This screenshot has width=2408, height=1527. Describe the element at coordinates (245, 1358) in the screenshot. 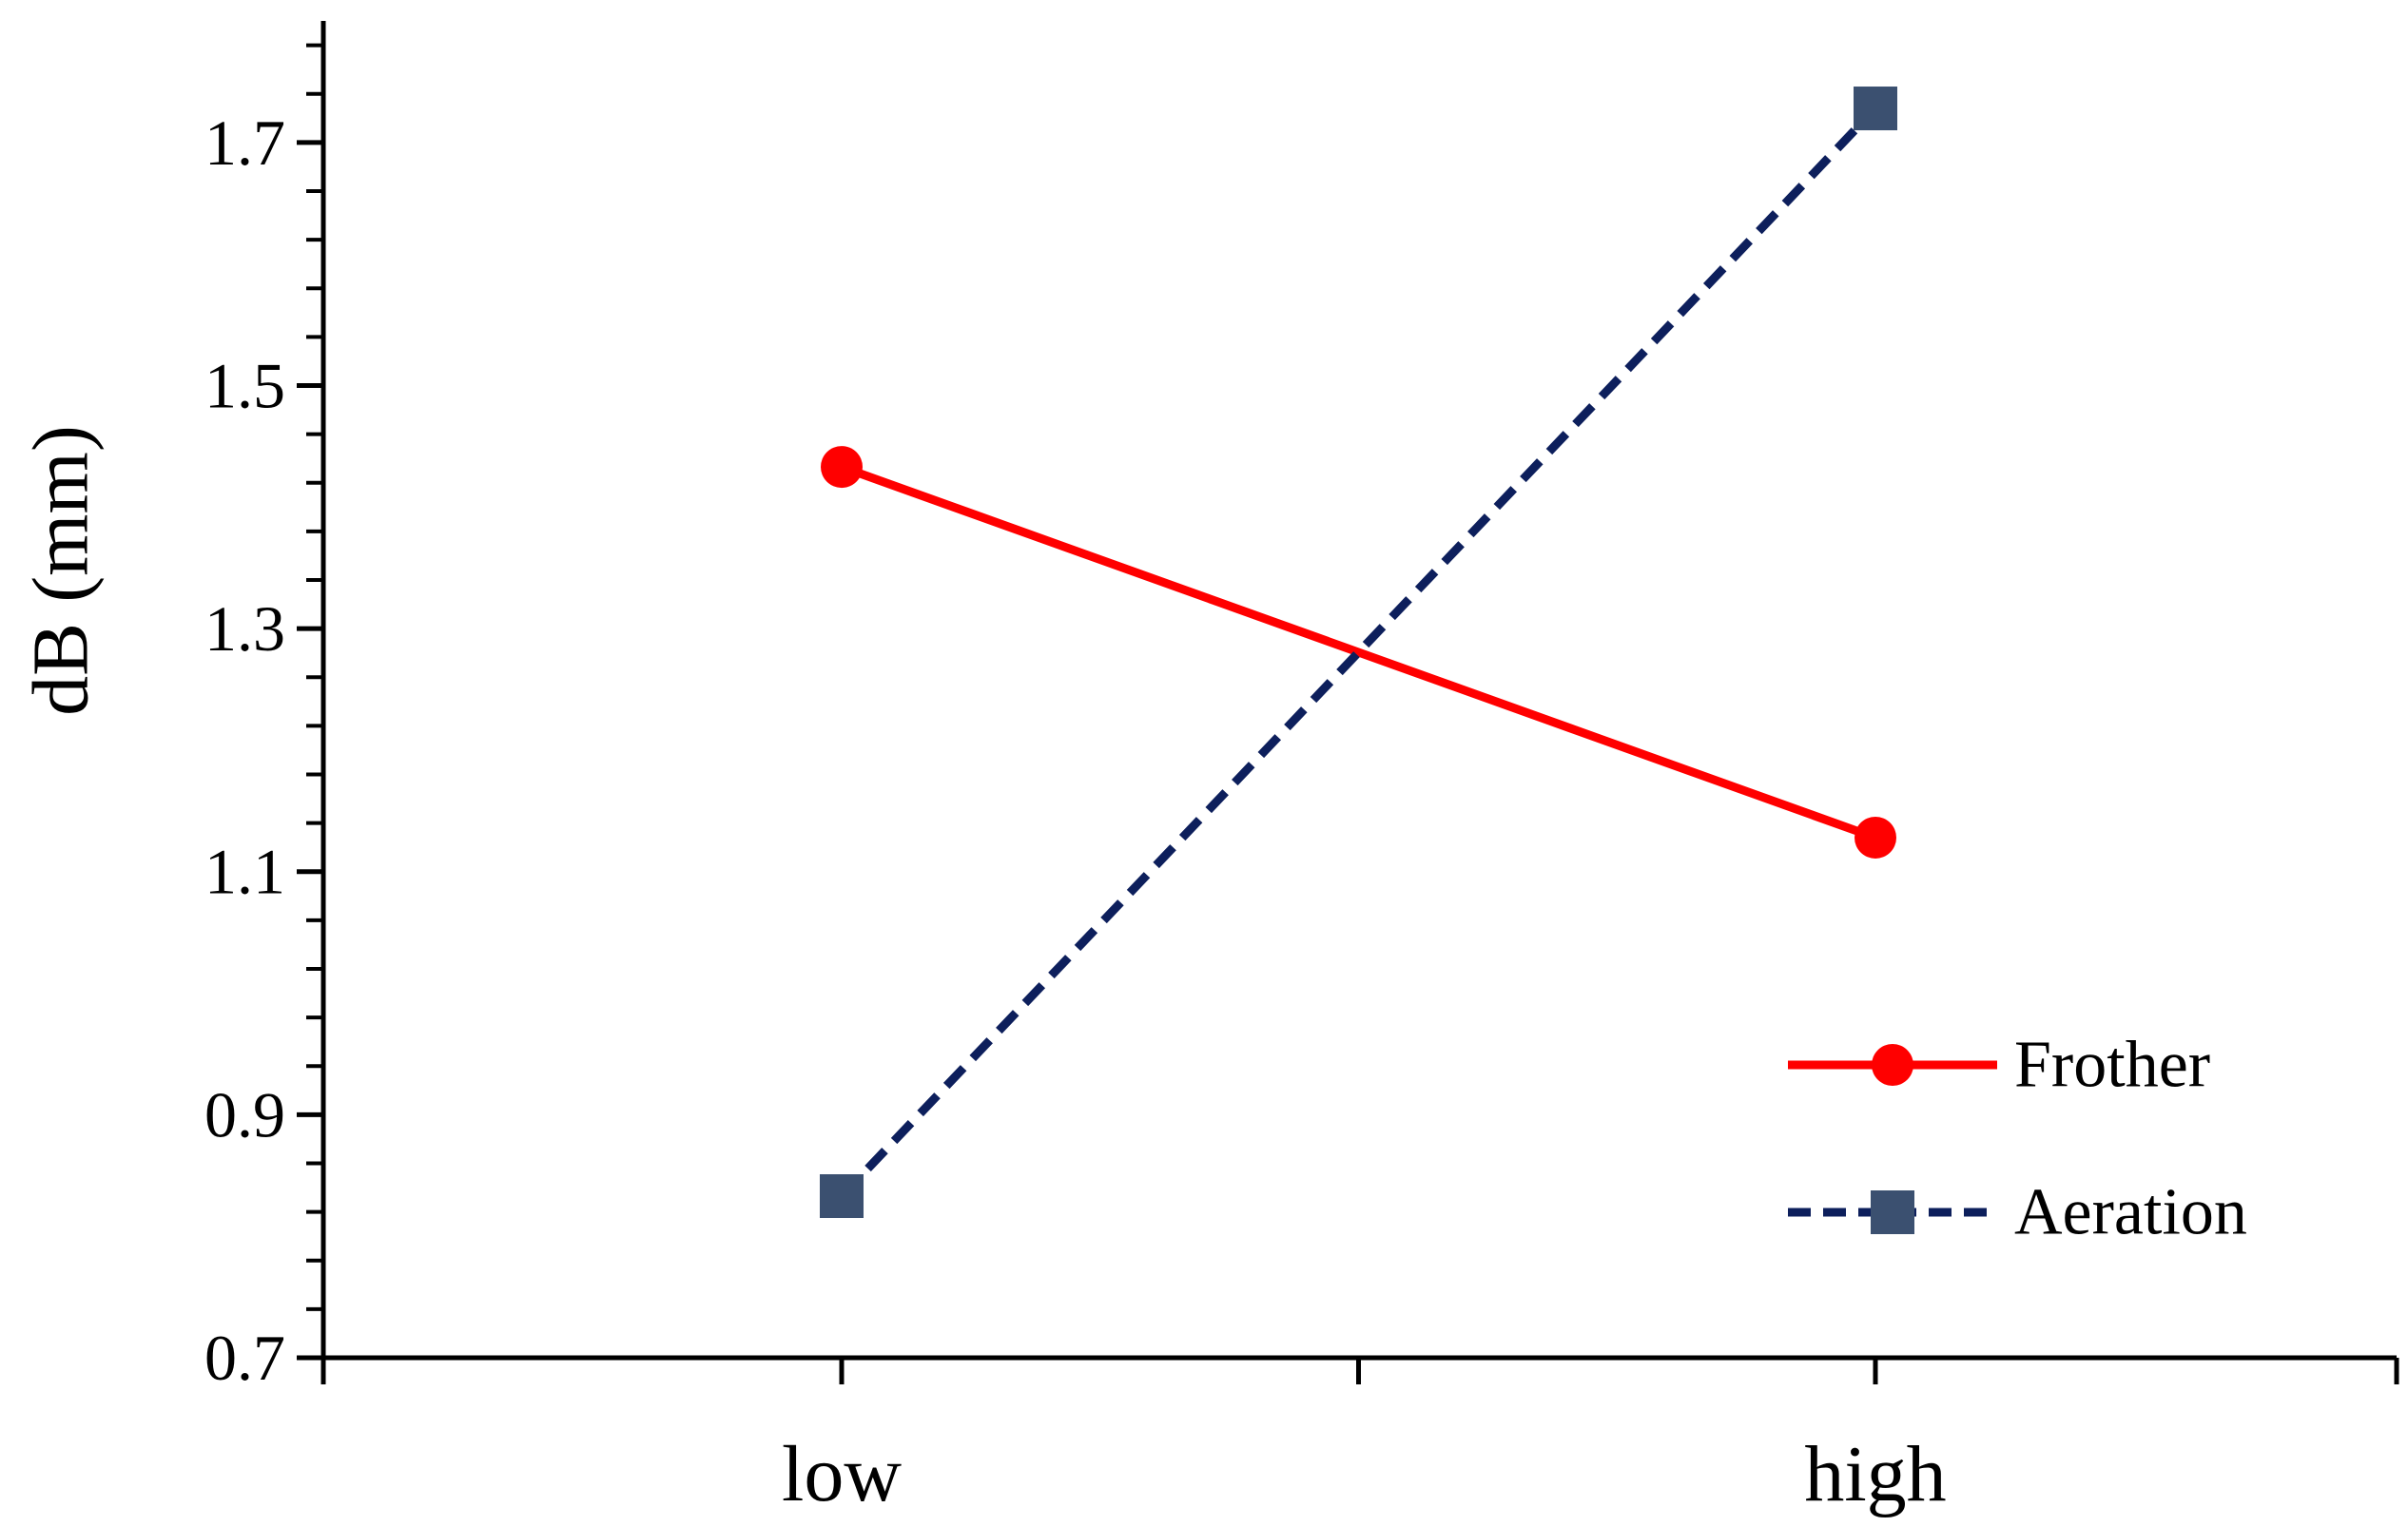

I see `y-tick-label: 0.7` at that location.